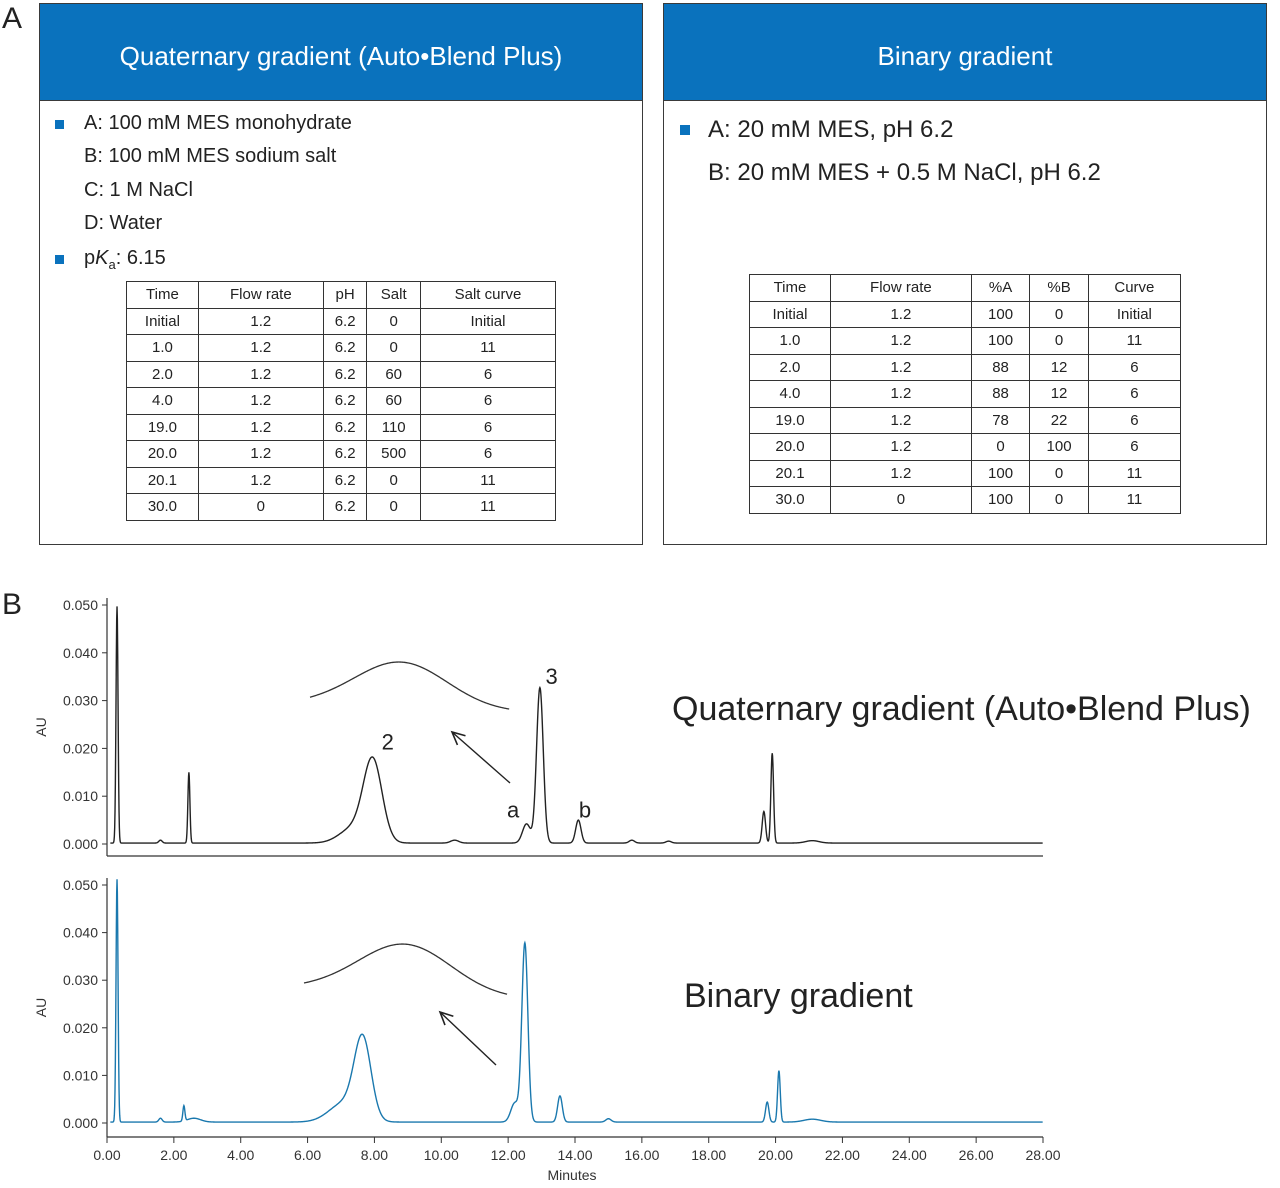 This screenshot has height=1188, width=1280. Describe the element at coordinates (405, 969) in the screenshot. I see `inset-trace` at that location.